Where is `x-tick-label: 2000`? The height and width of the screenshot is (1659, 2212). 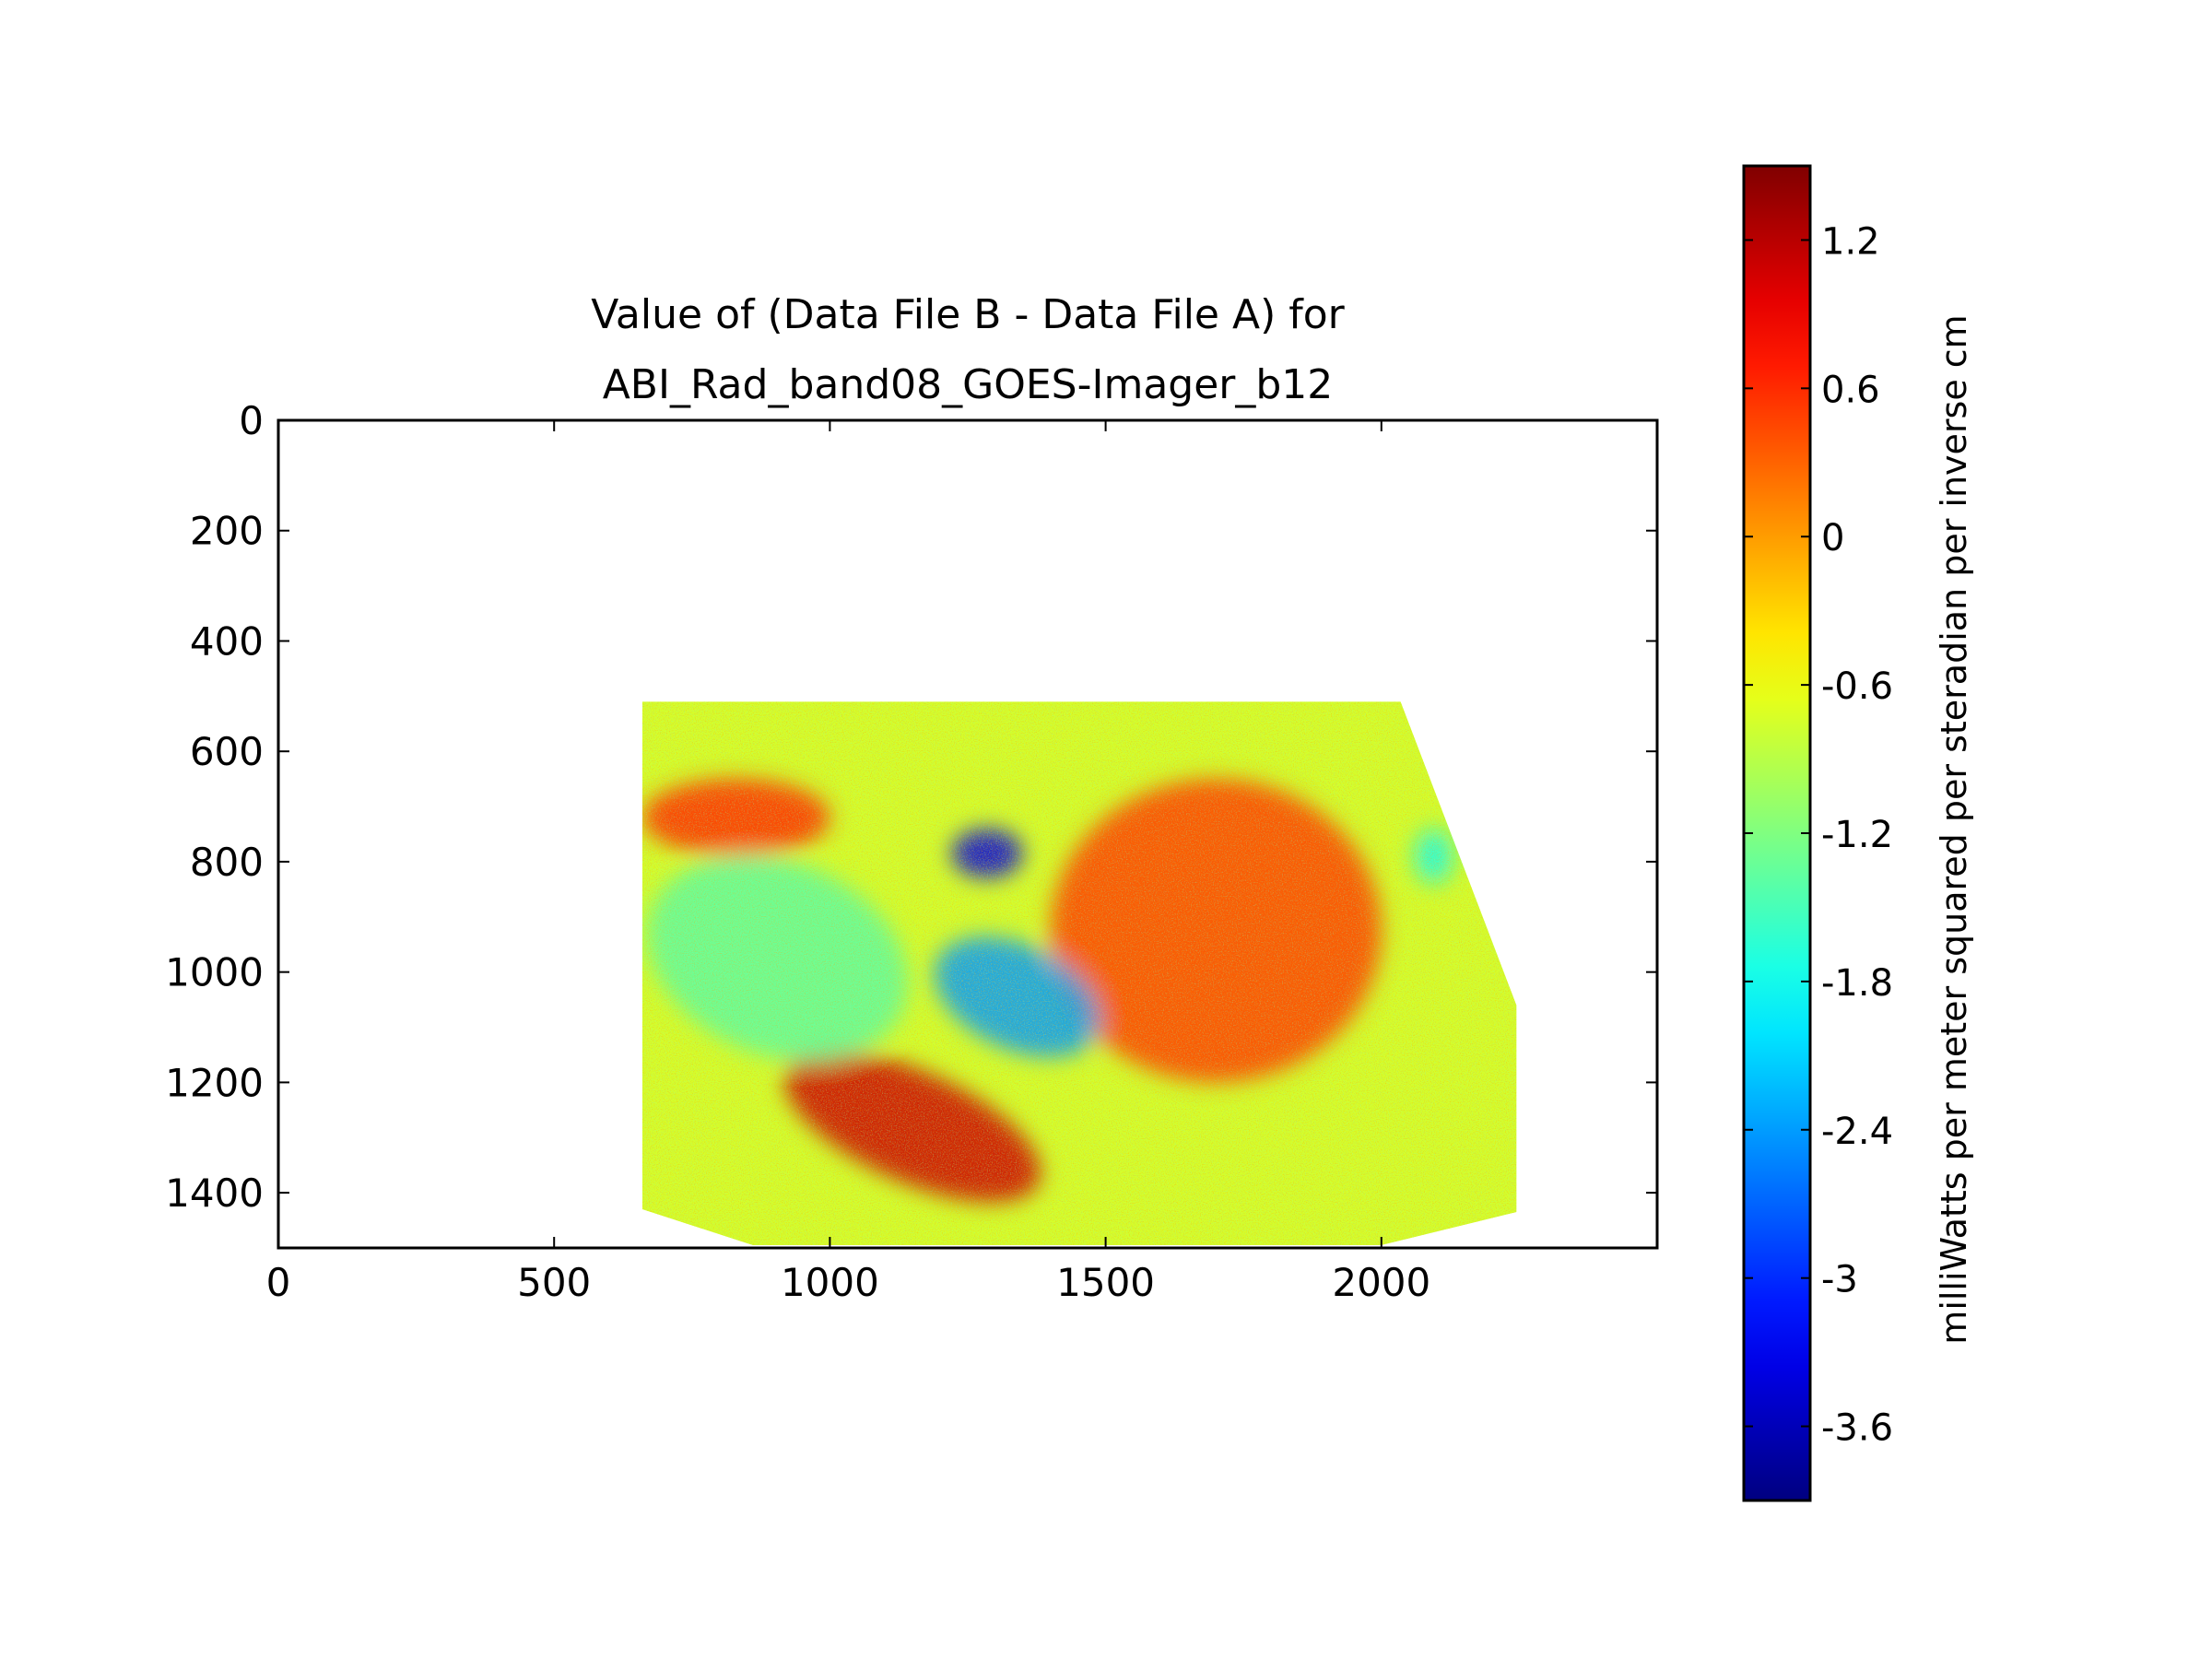 x-tick-label: 2000 is located at coordinates (1381, 1282).